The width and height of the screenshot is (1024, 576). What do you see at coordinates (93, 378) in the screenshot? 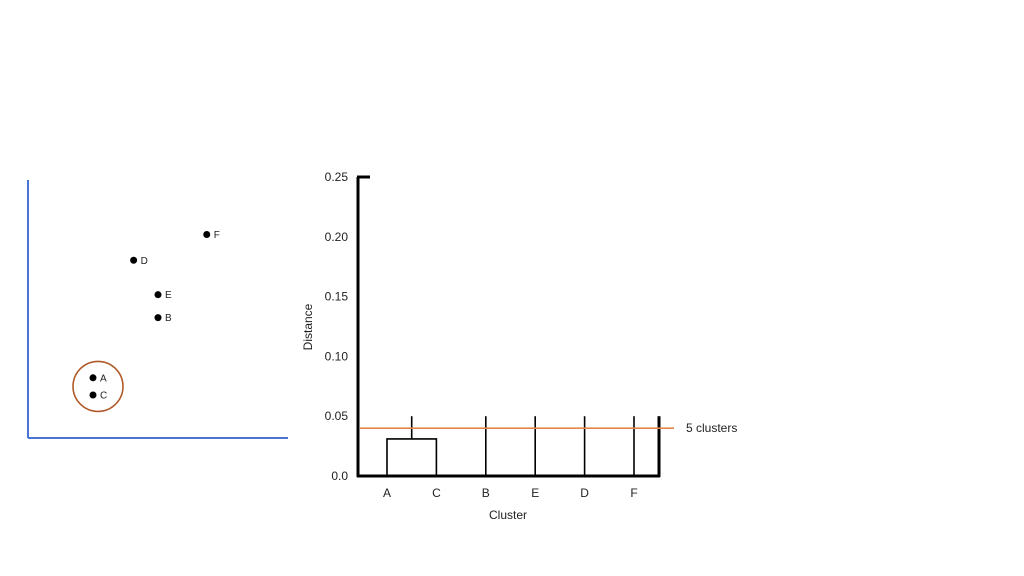
I see `scatter-point-a` at bounding box center [93, 378].